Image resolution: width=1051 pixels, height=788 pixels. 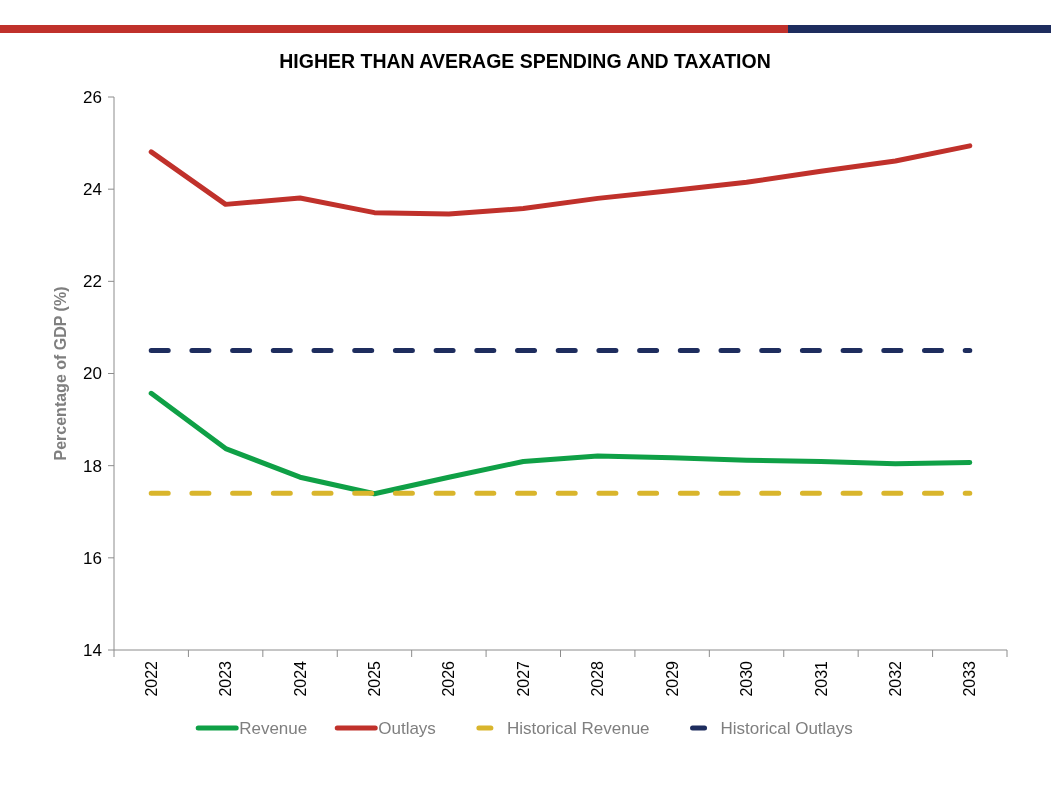 I want to click on x-tick-label: 2024, so click(x=300, y=678).